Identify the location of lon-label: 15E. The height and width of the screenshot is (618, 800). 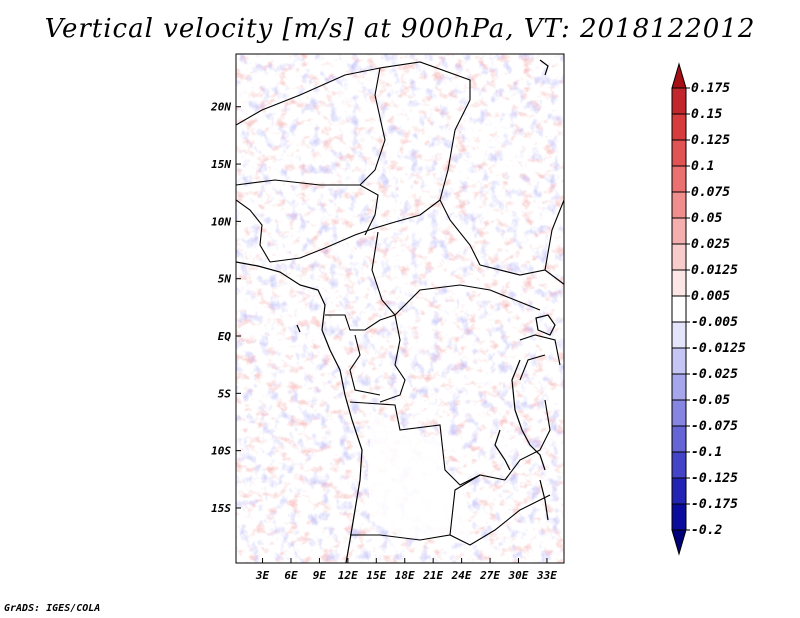
(376, 575).